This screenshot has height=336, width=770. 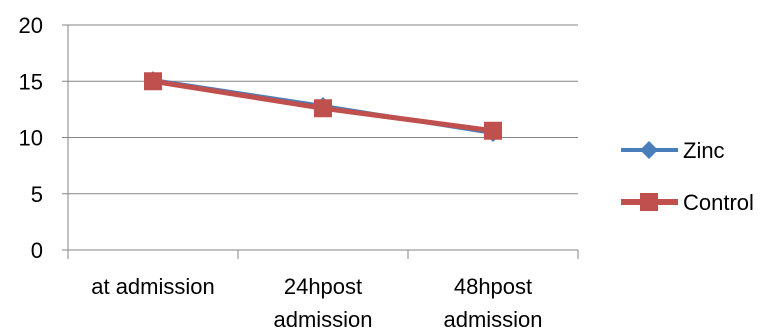 What do you see at coordinates (649, 202) in the screenshot?
I see `legend-marker-control` at bounding box center [649, 202].